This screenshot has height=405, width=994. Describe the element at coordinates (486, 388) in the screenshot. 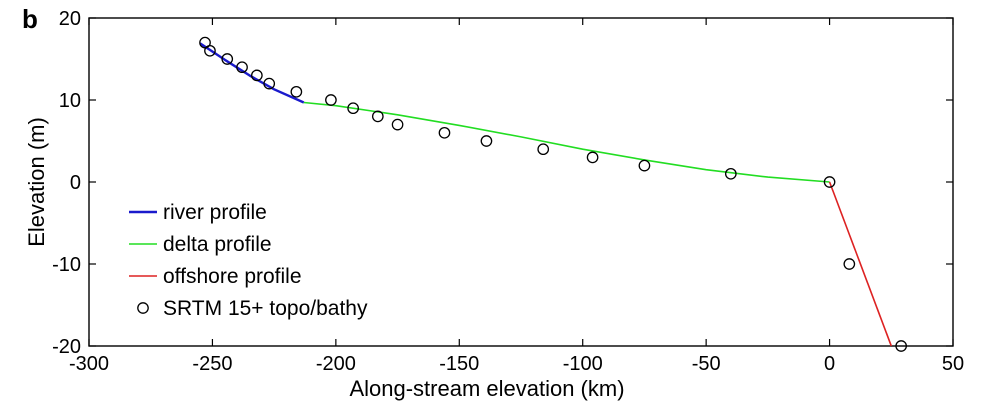

I see `x-axis-title: Along-stream elevation (km)` at that location.